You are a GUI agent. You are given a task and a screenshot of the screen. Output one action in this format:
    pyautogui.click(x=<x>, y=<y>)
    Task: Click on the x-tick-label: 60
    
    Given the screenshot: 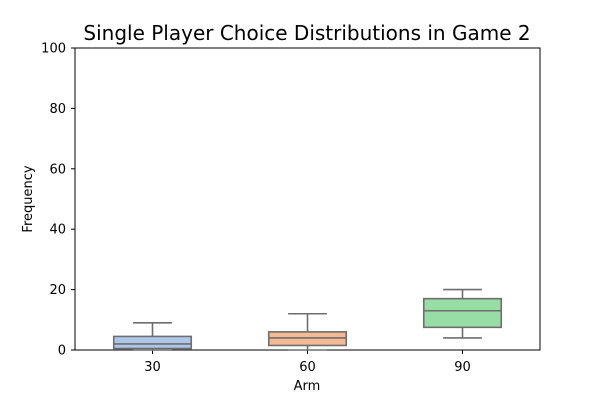 What is the action you would take?
    pyautogui.click(x=307, y=367)
    